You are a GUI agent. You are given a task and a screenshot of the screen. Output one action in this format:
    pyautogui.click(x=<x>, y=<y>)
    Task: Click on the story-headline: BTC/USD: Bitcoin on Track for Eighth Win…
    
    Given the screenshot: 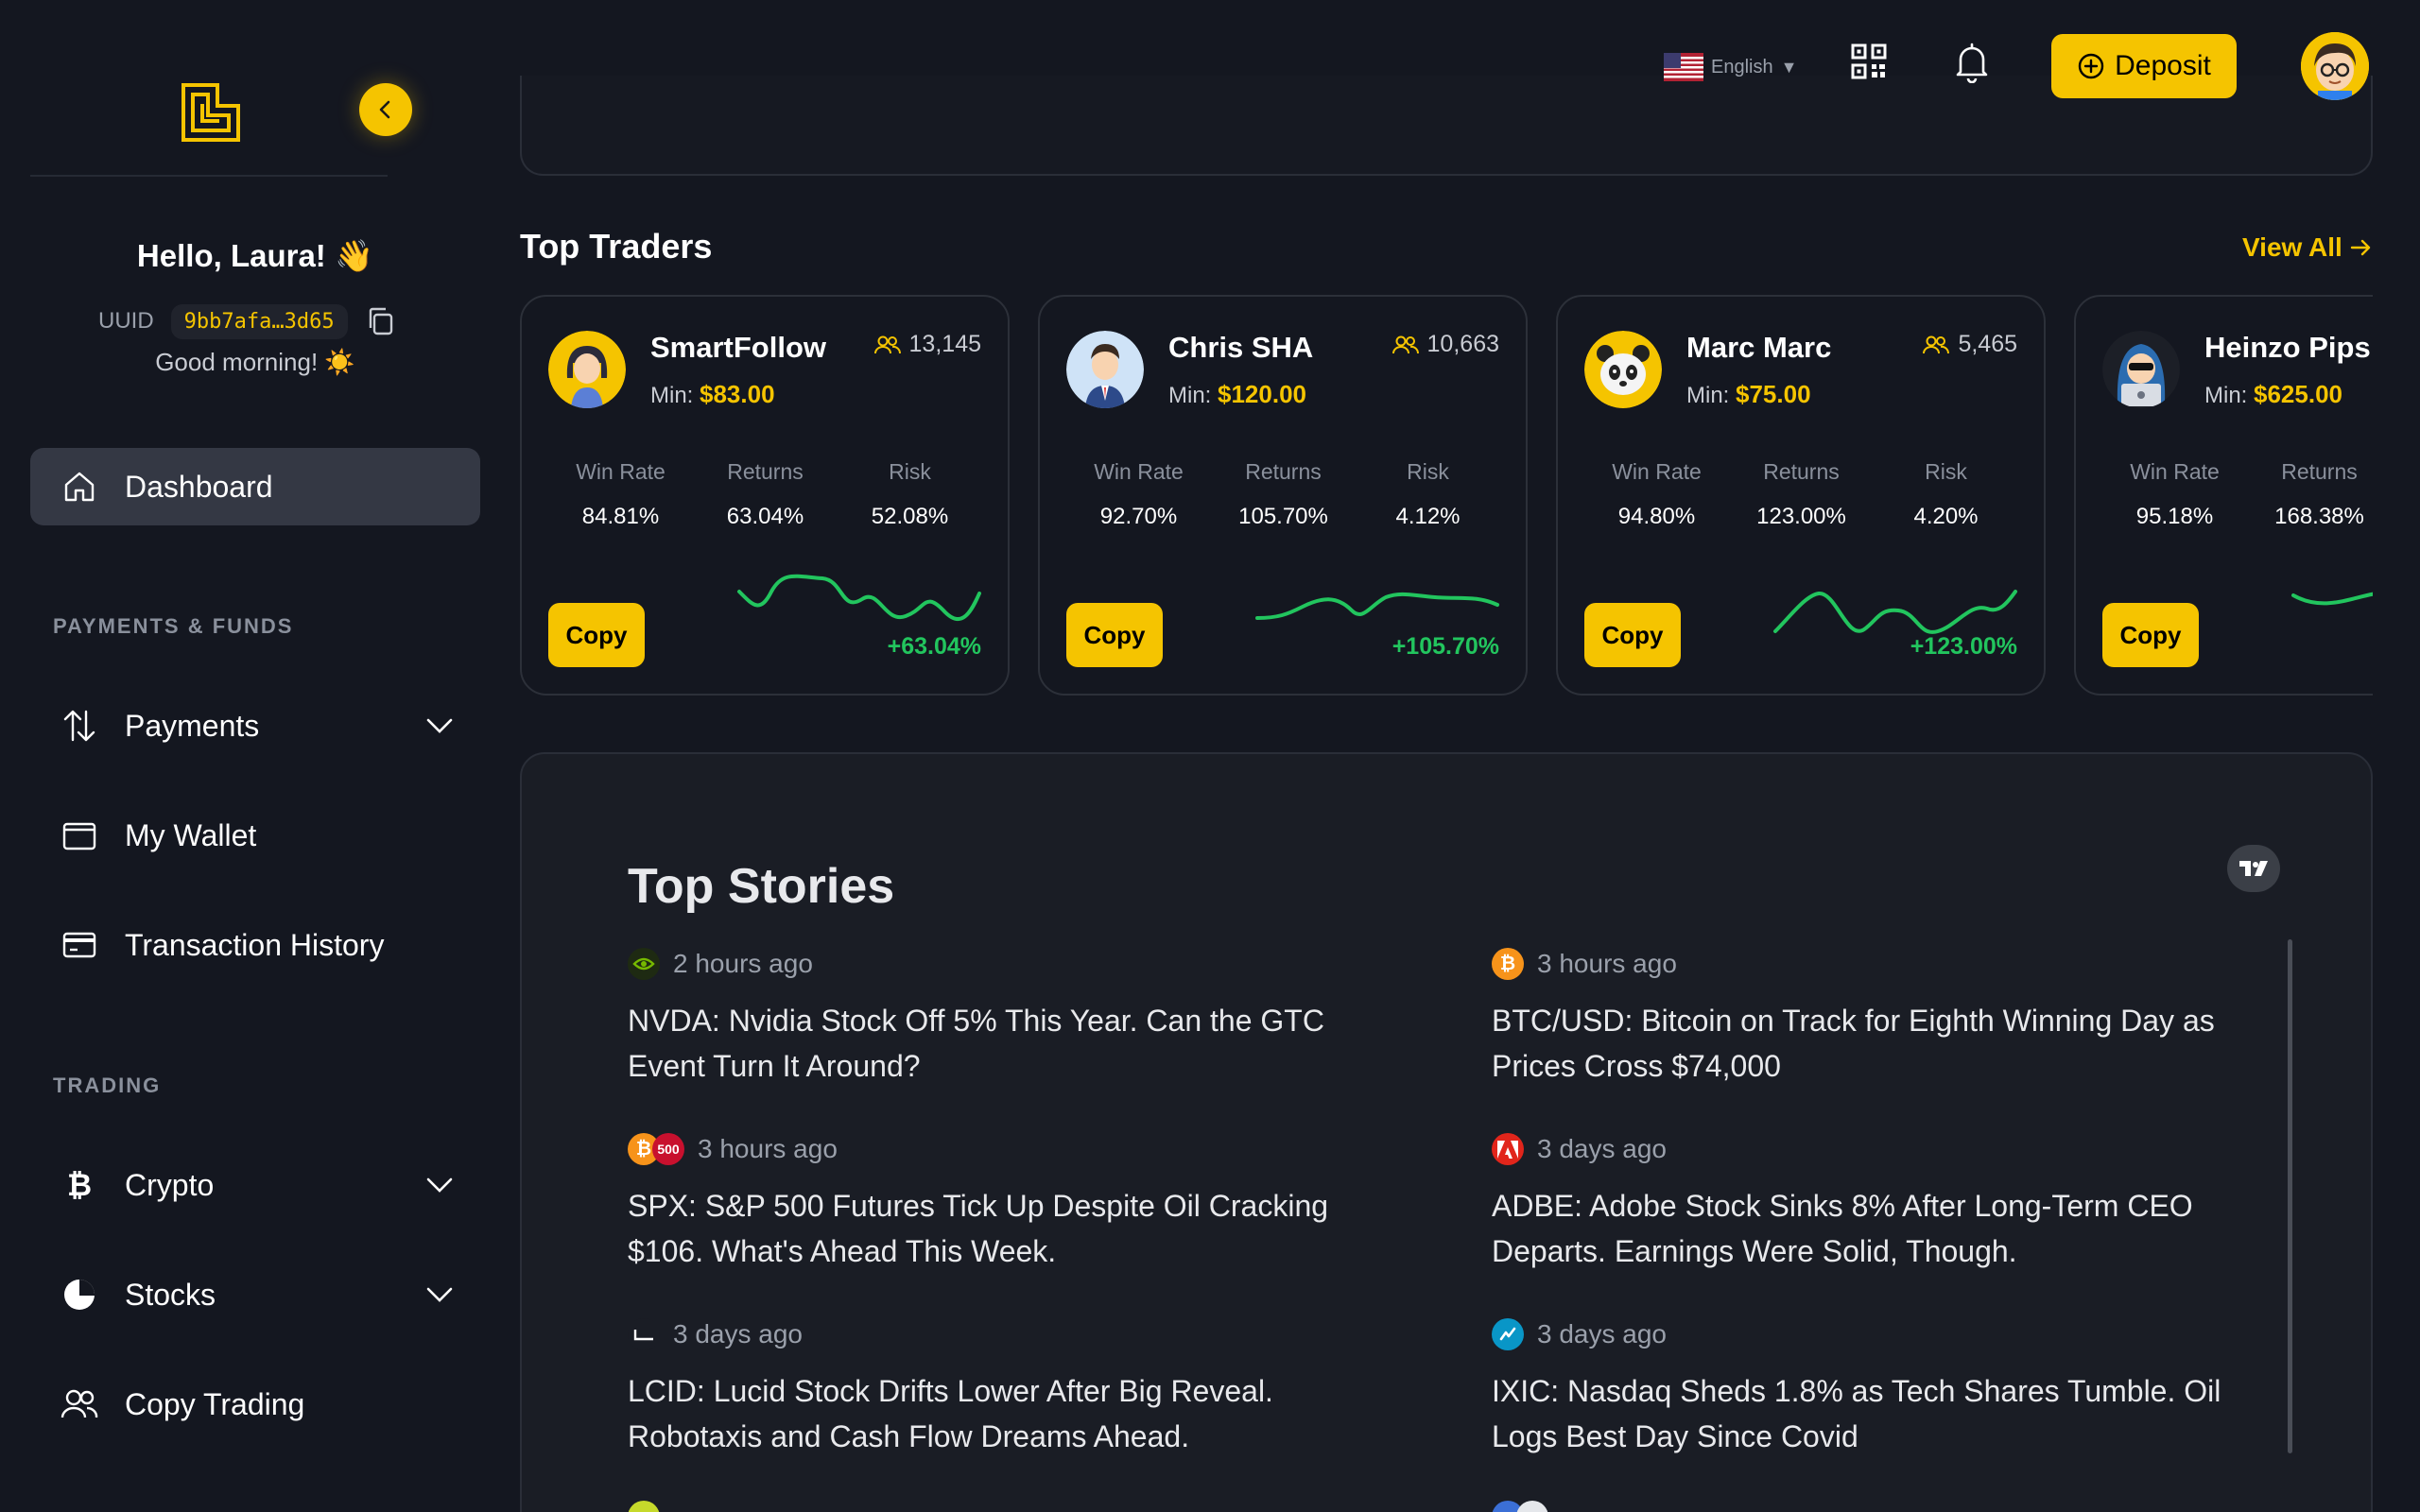 What is the action you would take?
    pyautogui.click(x=1853, y=1043)
    